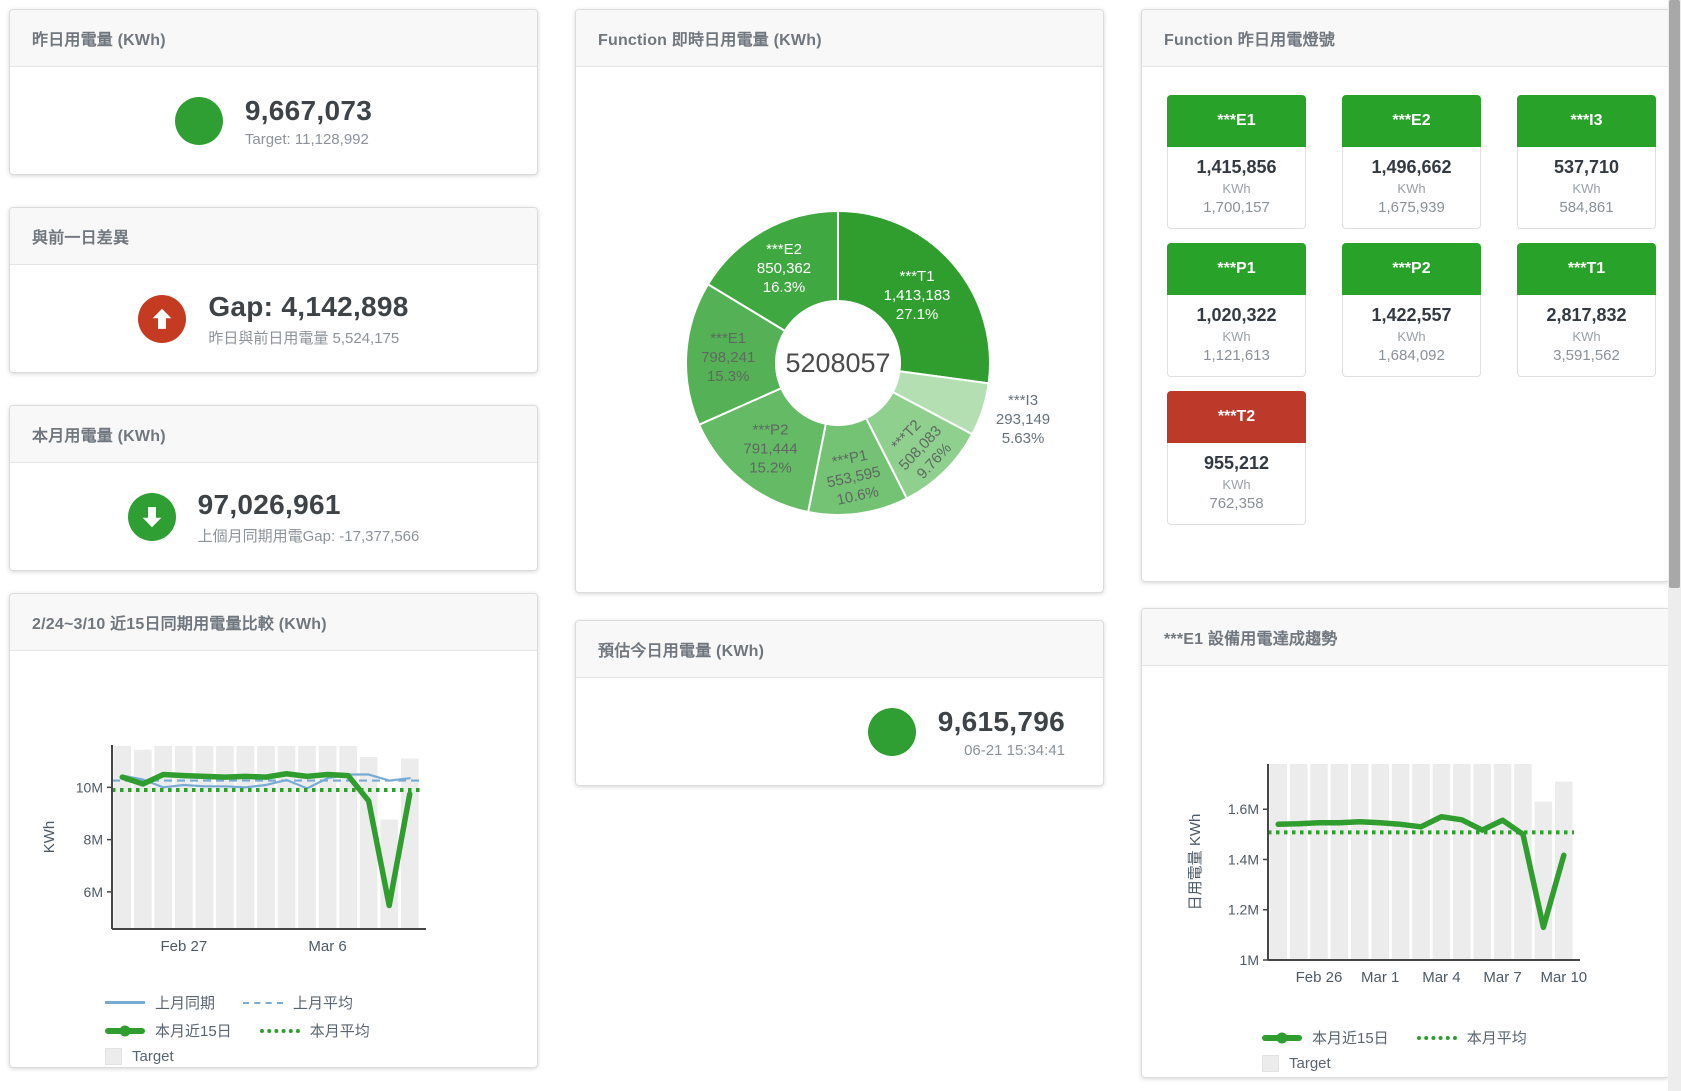 Image resolution: width=1681 pixels, height=1091 pixels. Describe the element at coordinates (263, 1002) in the screenshot. I see `legend-swatch-dashed` at that location.